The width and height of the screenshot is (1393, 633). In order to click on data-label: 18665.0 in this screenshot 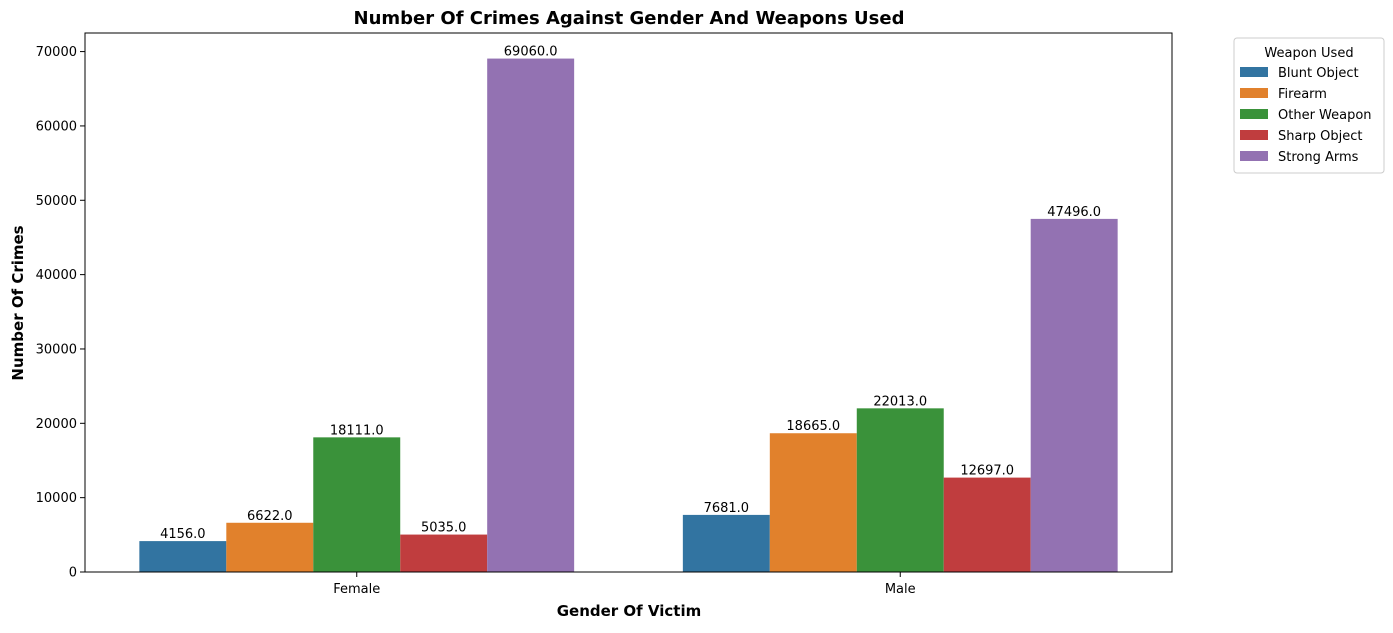, I will do `click(813, 426)`.